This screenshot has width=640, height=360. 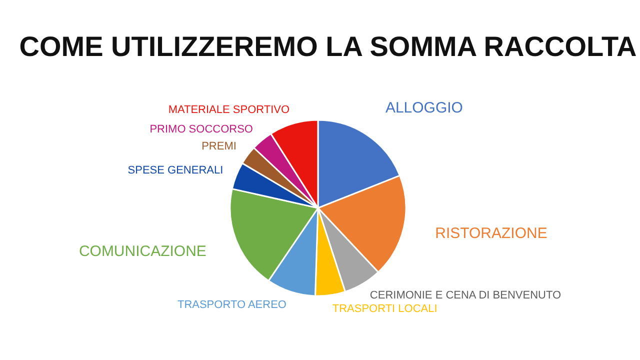 I want to click on slice-label: SPESE GENERALI, so click(x=176, y=170).